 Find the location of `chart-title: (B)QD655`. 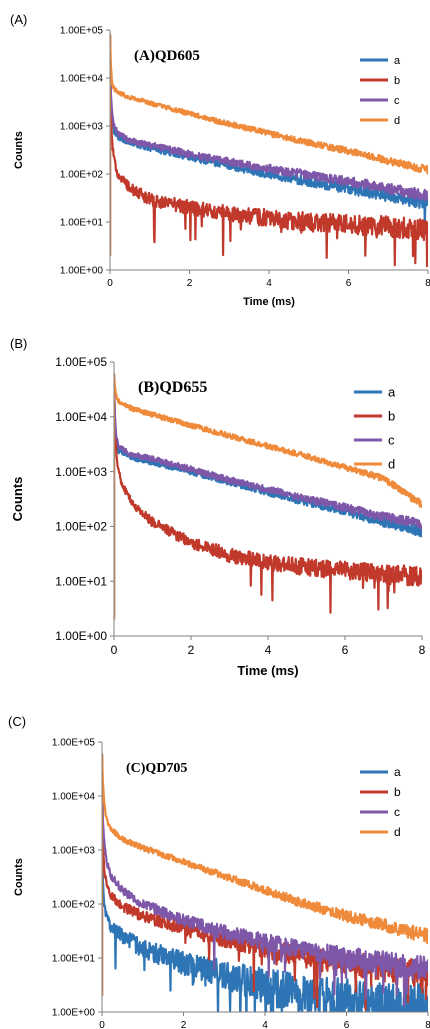

chart-title: (B)QD655 is located at coordinates (172, 387).